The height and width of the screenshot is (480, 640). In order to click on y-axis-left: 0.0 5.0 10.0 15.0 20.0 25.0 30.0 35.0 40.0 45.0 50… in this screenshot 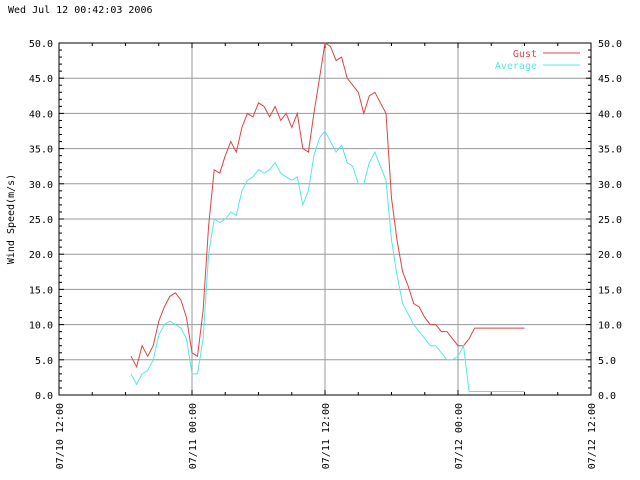, I will do `click(46, 220)`.